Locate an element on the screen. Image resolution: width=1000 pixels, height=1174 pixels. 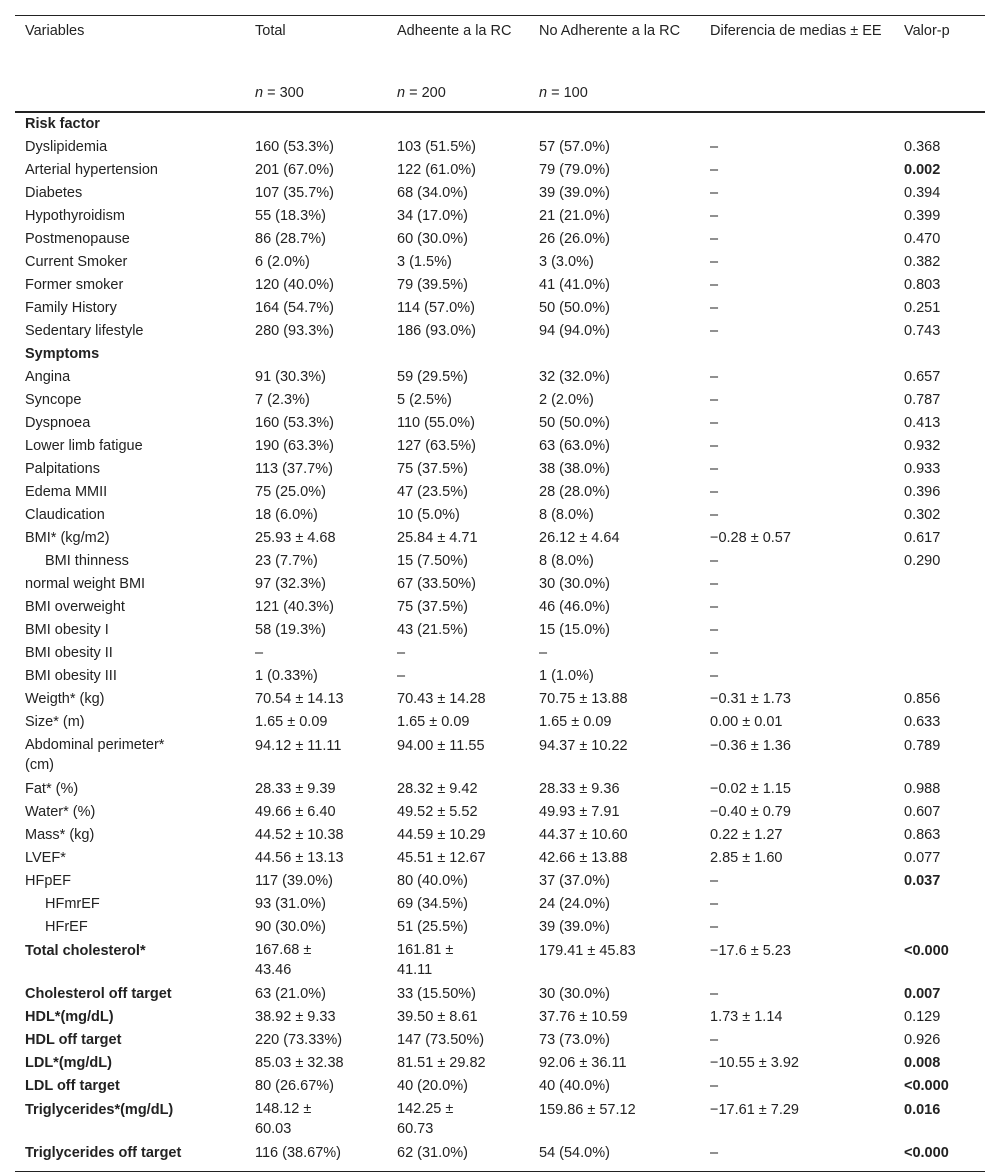
header-total: Total is located at coordinates (270, 31).